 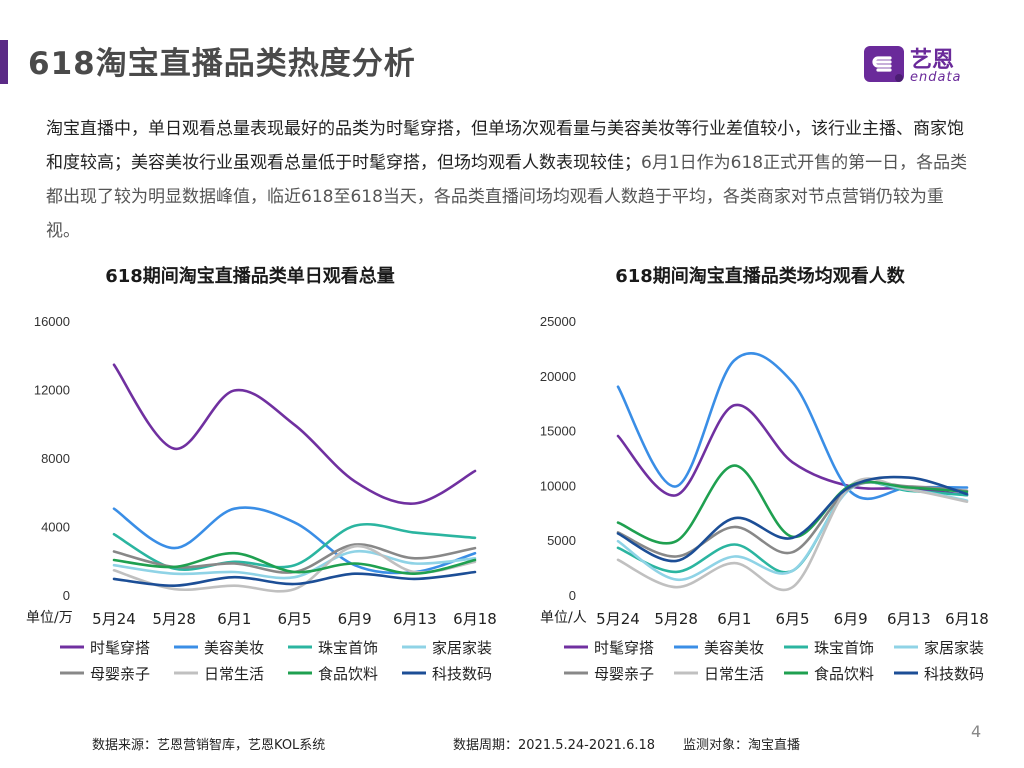 What do you see at coordinates (250, 276) in the screenshot?
I see `chart-title: 618期间淘宝直播品类单日观看总量` at bounding box center [250, 276].